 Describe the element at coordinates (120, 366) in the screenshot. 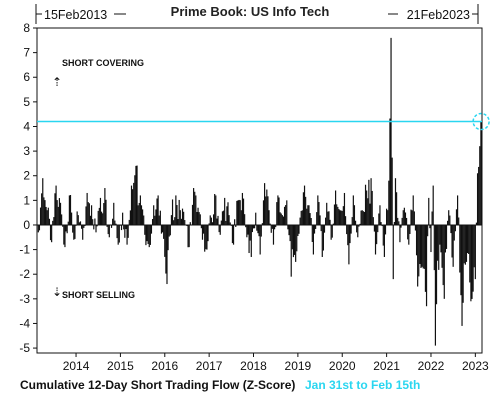

I see `x-tick-label: 2015` at that location.